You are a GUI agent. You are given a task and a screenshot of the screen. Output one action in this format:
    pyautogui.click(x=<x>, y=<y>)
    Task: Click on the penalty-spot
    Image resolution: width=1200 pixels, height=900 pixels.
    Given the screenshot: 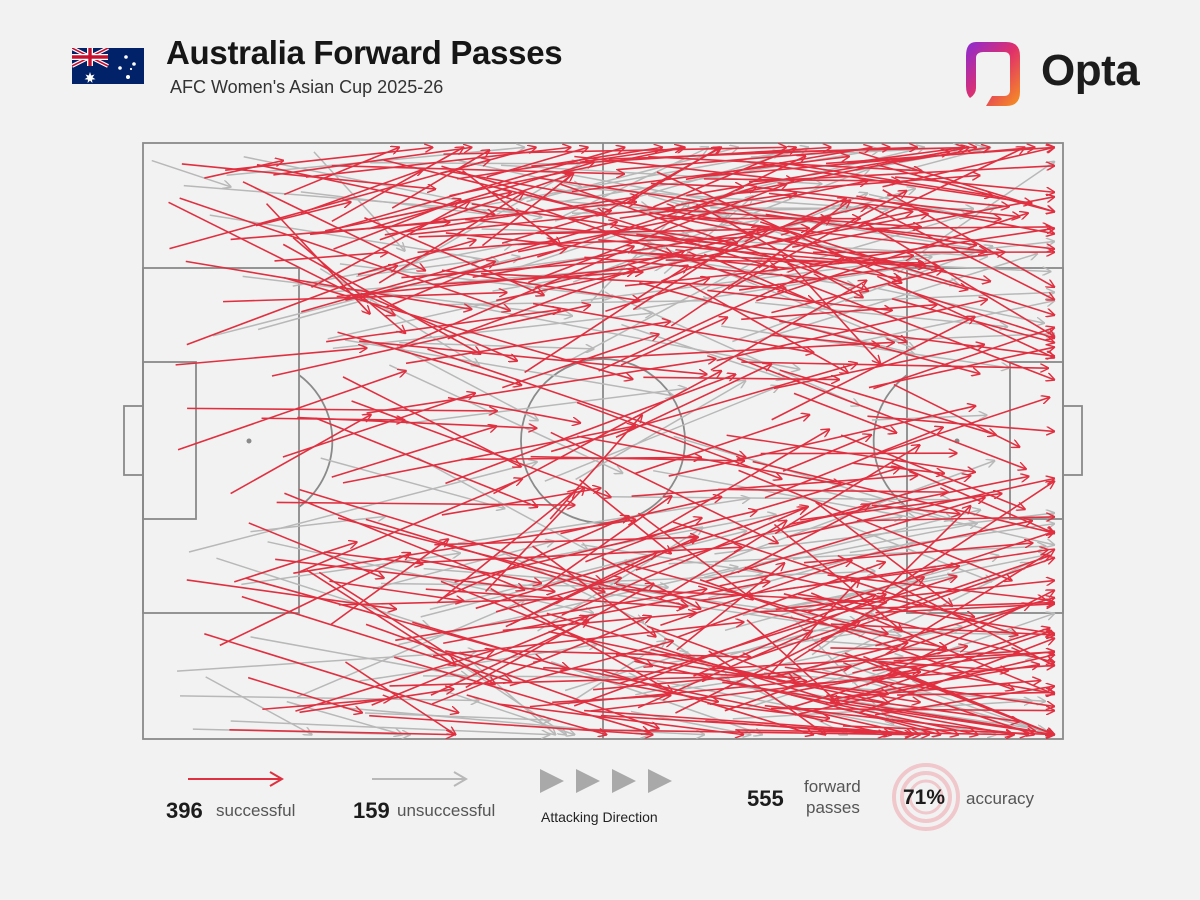 What is the action you would take?
    pyautogui.click(x=249, y=441)
    